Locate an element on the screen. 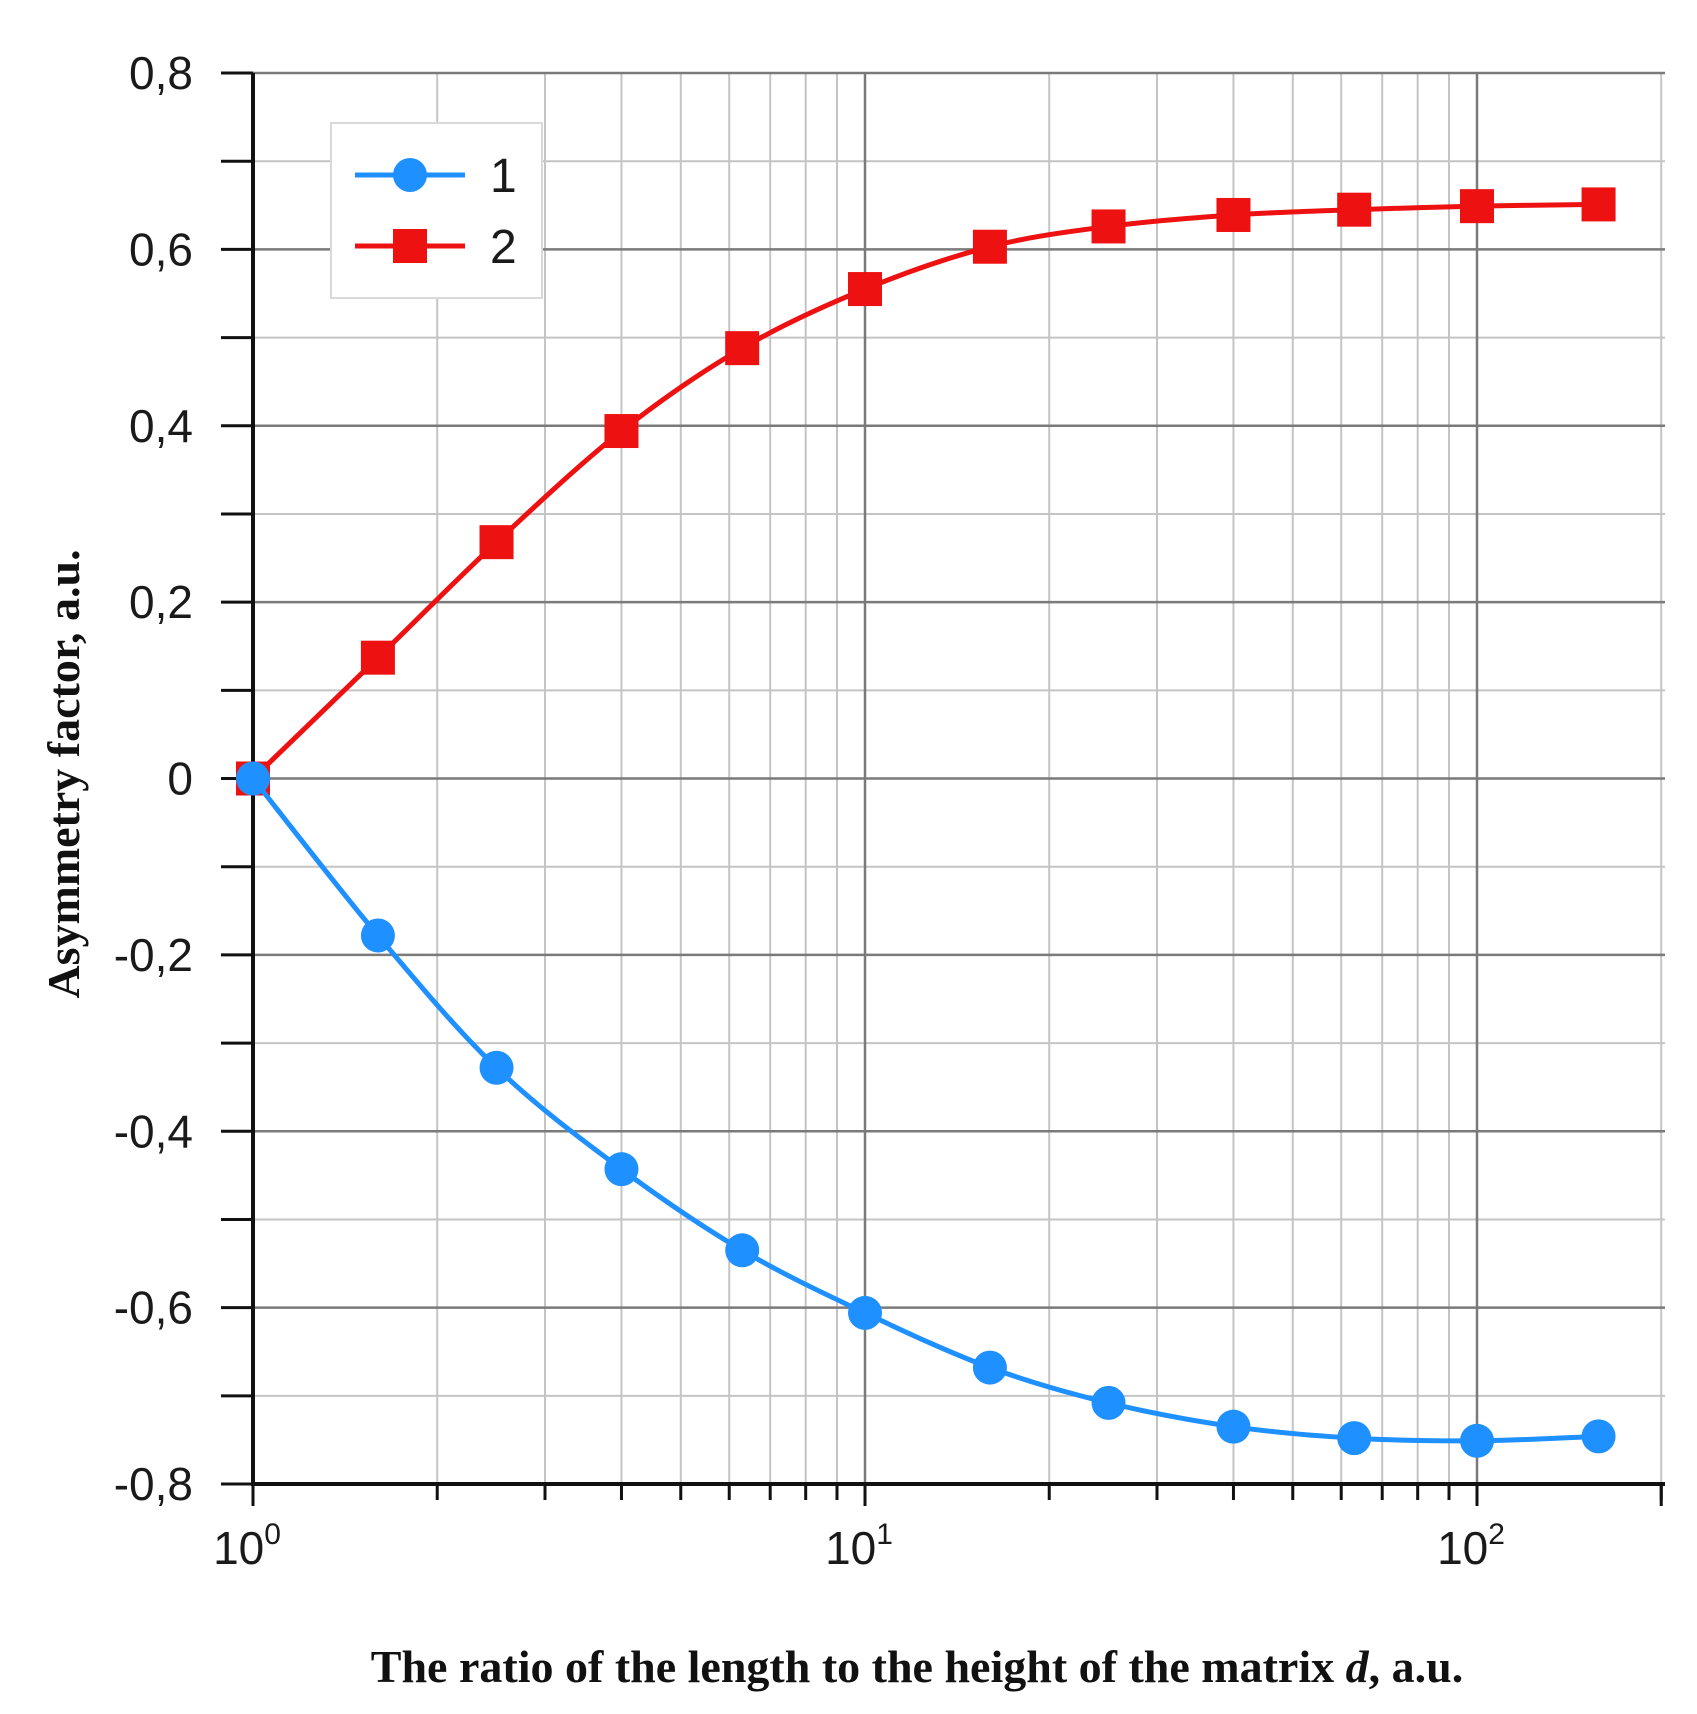 The height and width of the screenshot is (1714, 1697). legend-label-series-2: 2 is located at coordinates (503, 247).